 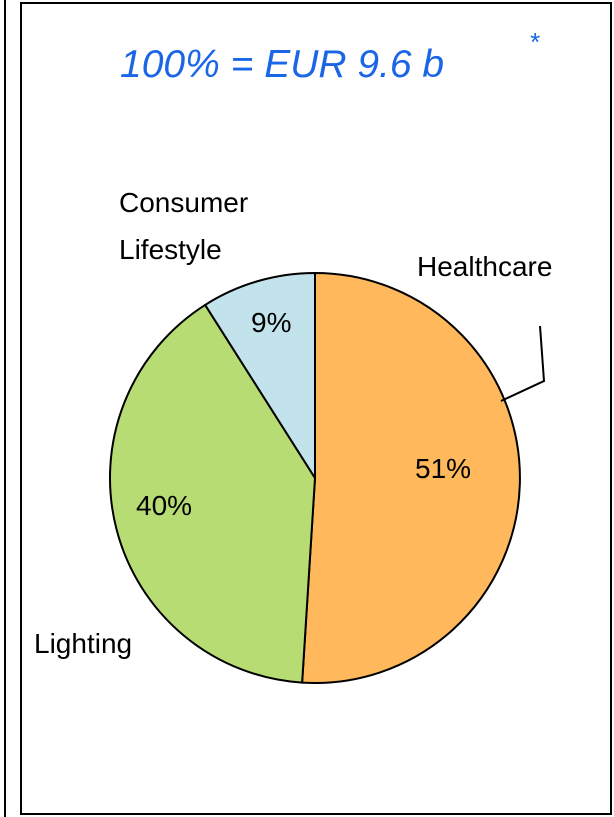 What do you see at coordinates (484, 266) in the screenshot?
I see `label-healthcare: Healthcare` at bounding box center [484, 266].